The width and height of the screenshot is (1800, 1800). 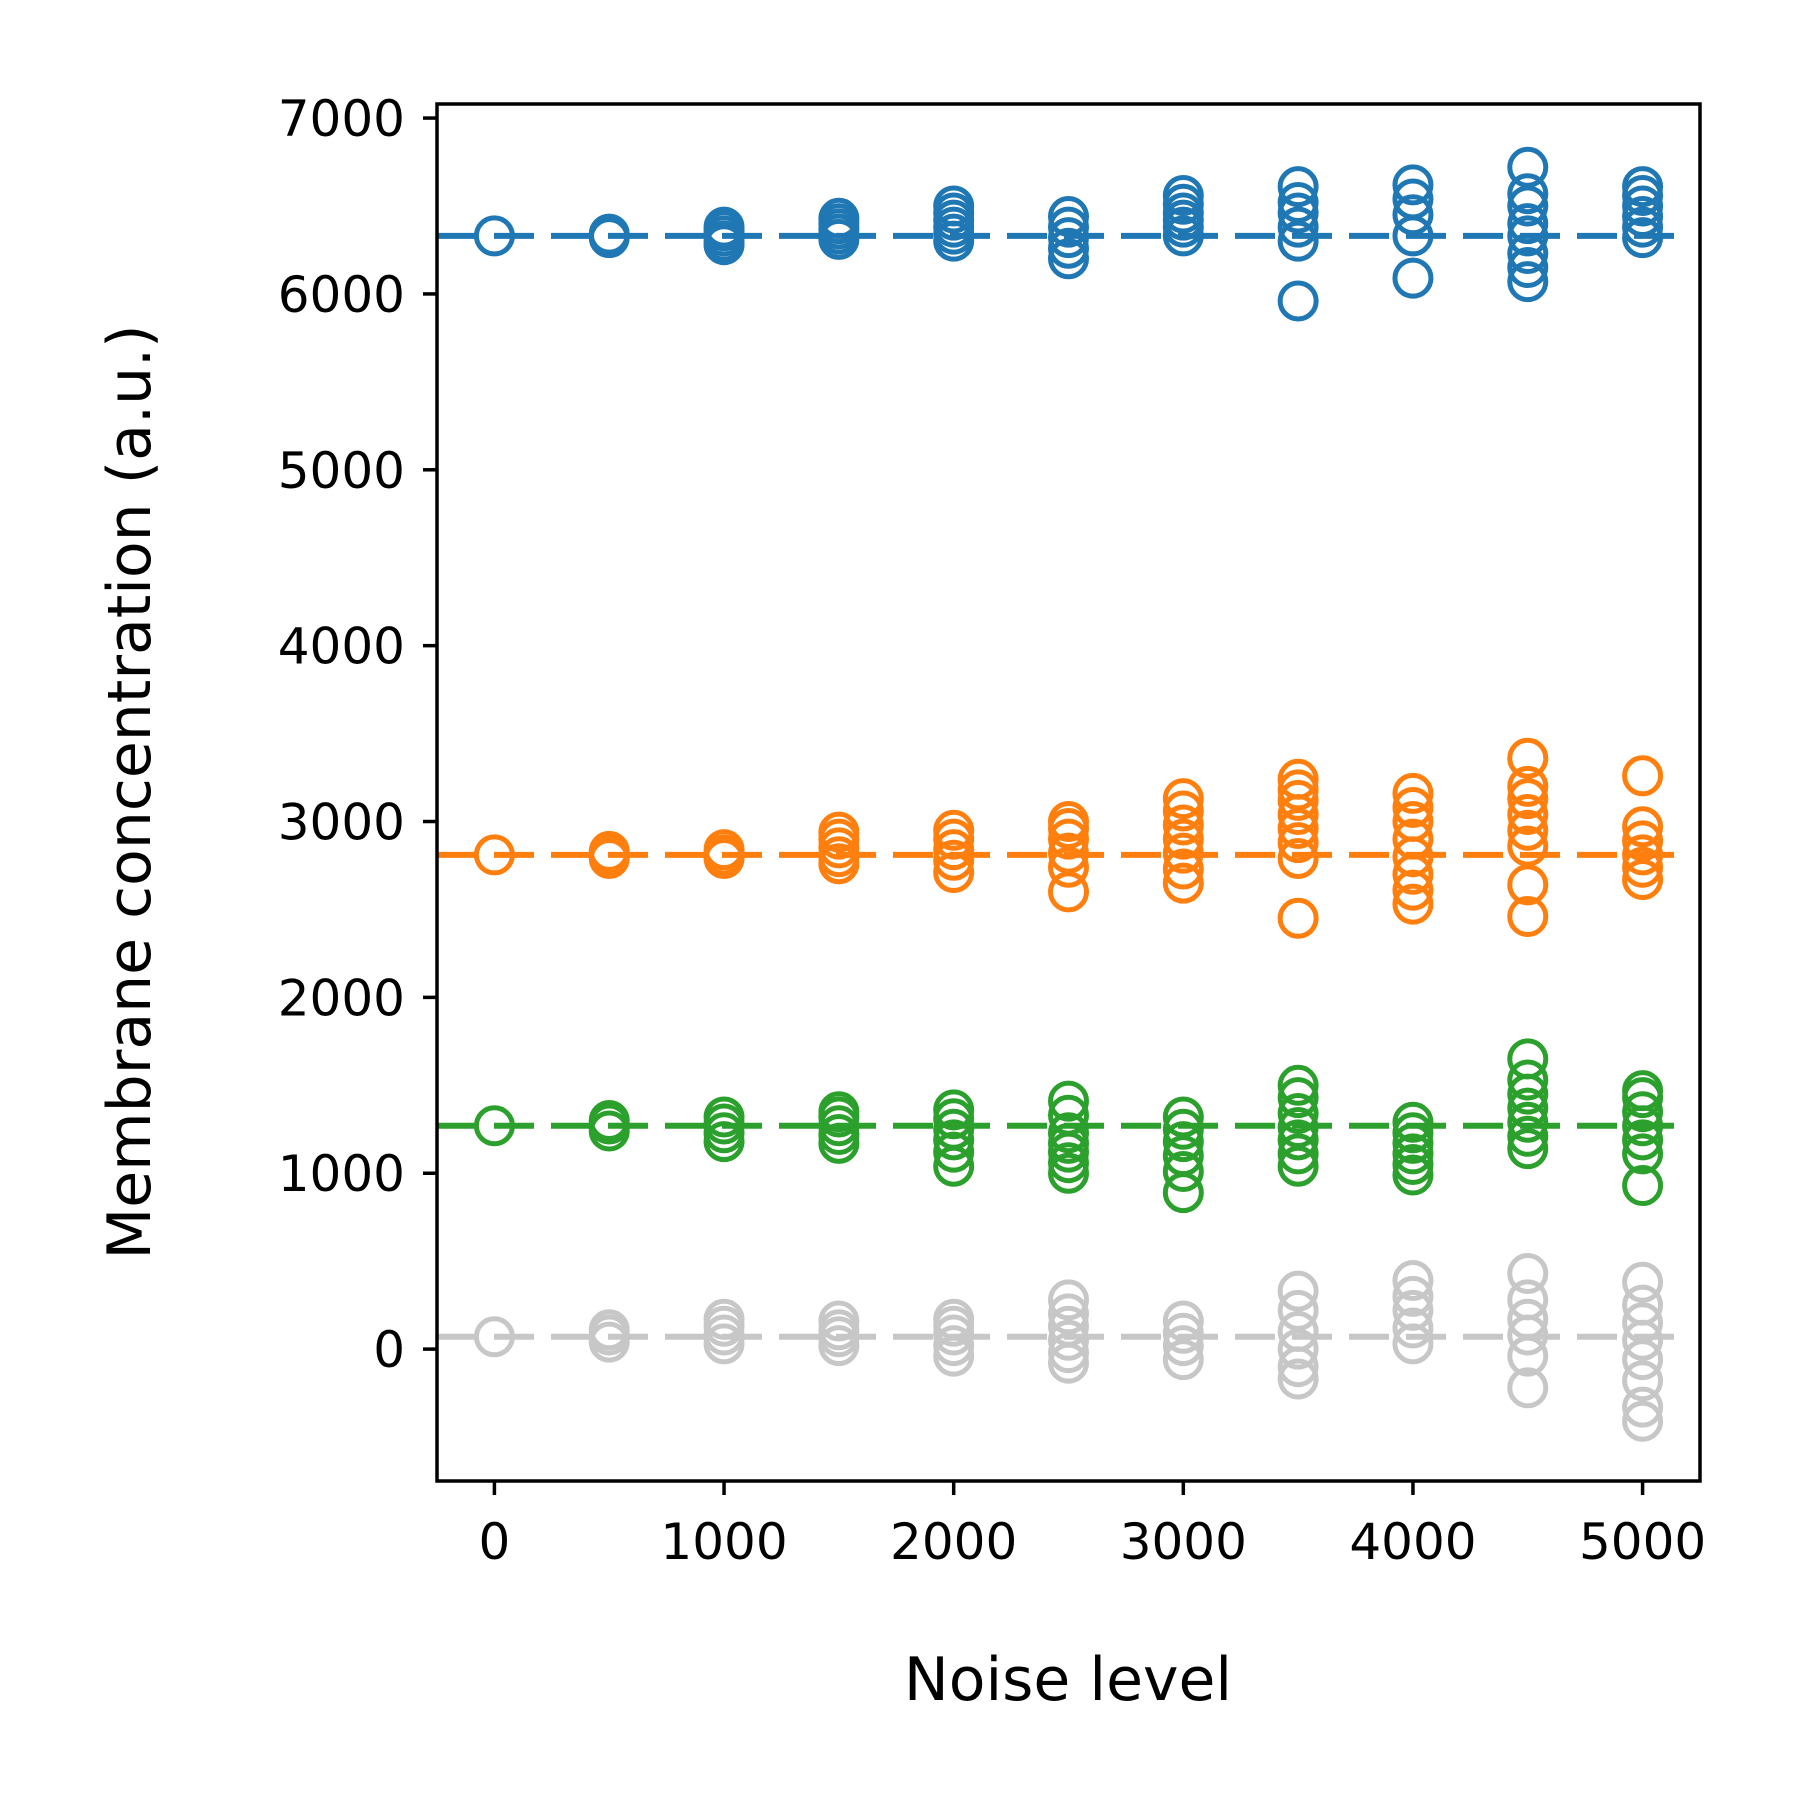 What do you see at coordinates (953, 1542) in the screenshot?
I see `x-tick-label: 2000` at bounding box center [953, 1542].